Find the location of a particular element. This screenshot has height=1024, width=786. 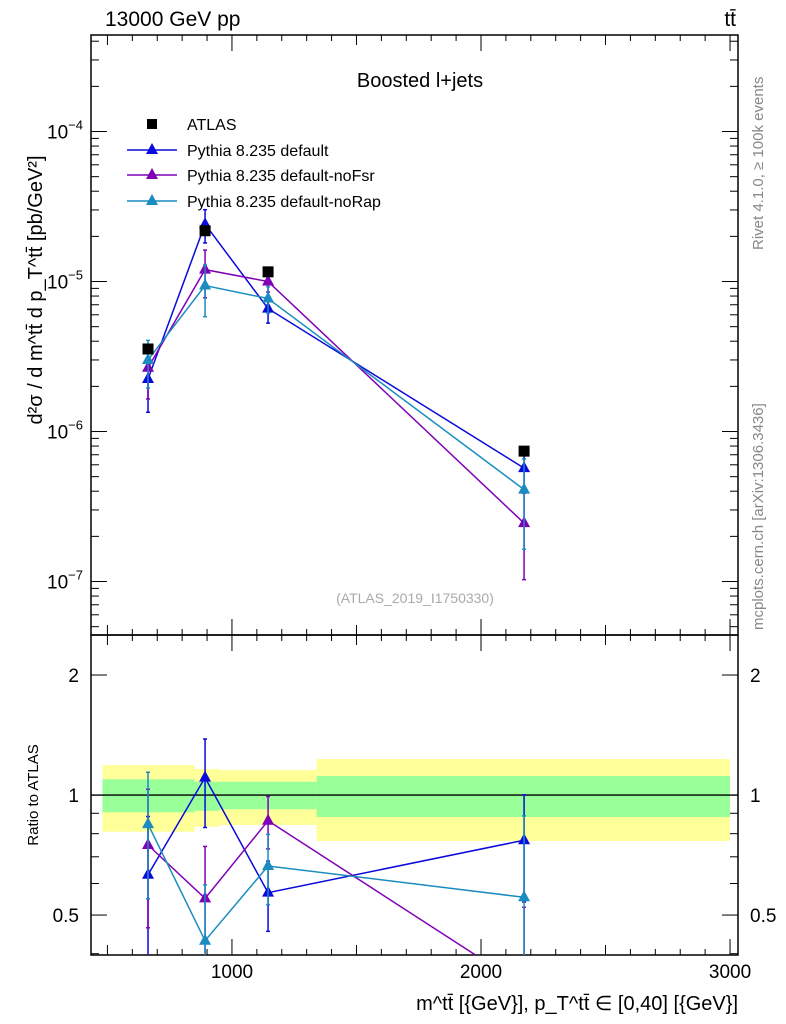

series-3-ratio-line is located at coordinates (336, 883).